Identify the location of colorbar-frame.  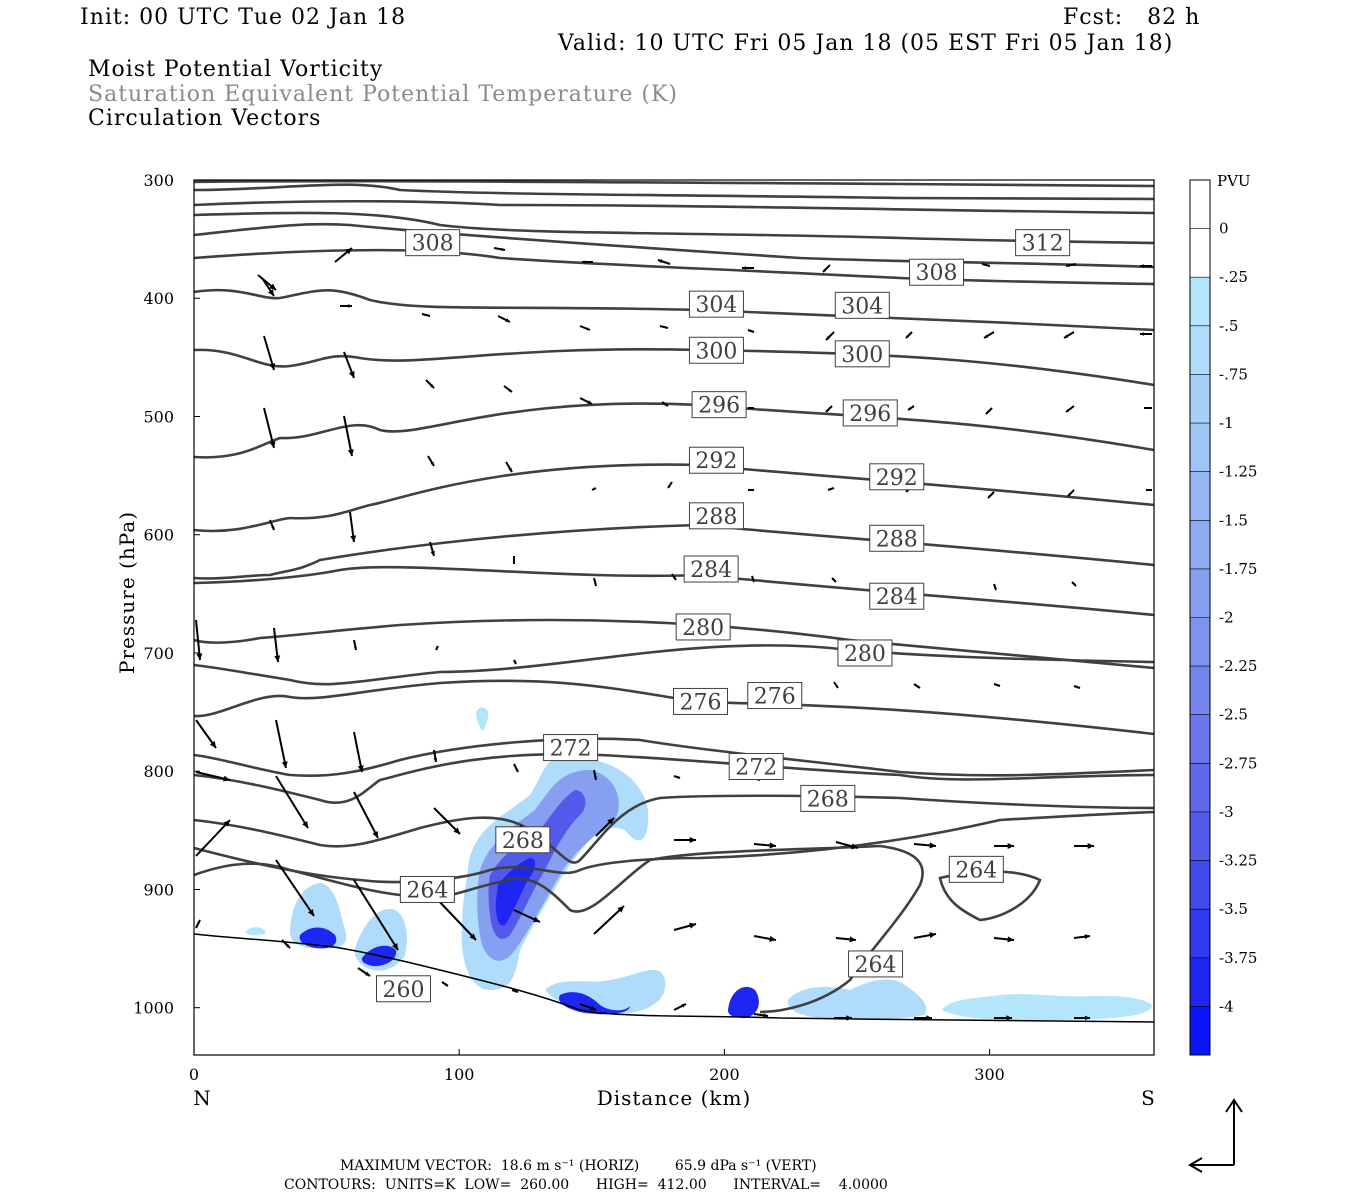
(1200, 617).